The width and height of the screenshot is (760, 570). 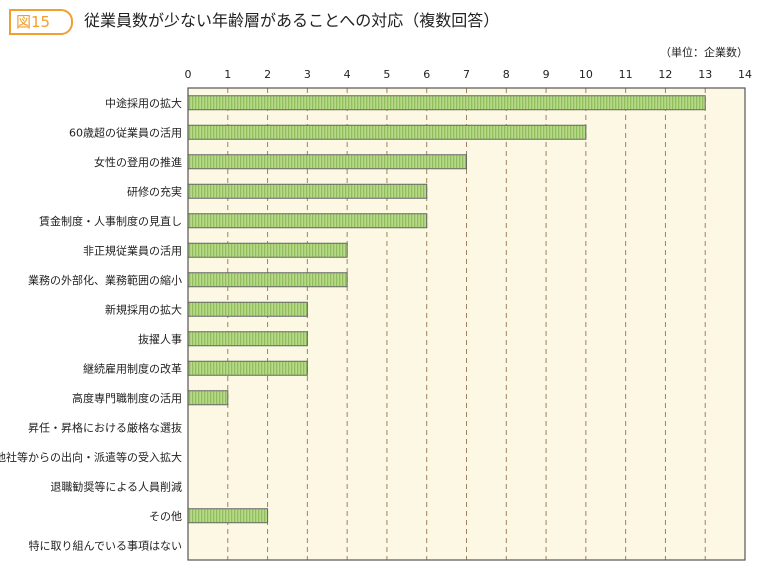 I want to click on x-tick-label: 3, so click(x=307, y=74).